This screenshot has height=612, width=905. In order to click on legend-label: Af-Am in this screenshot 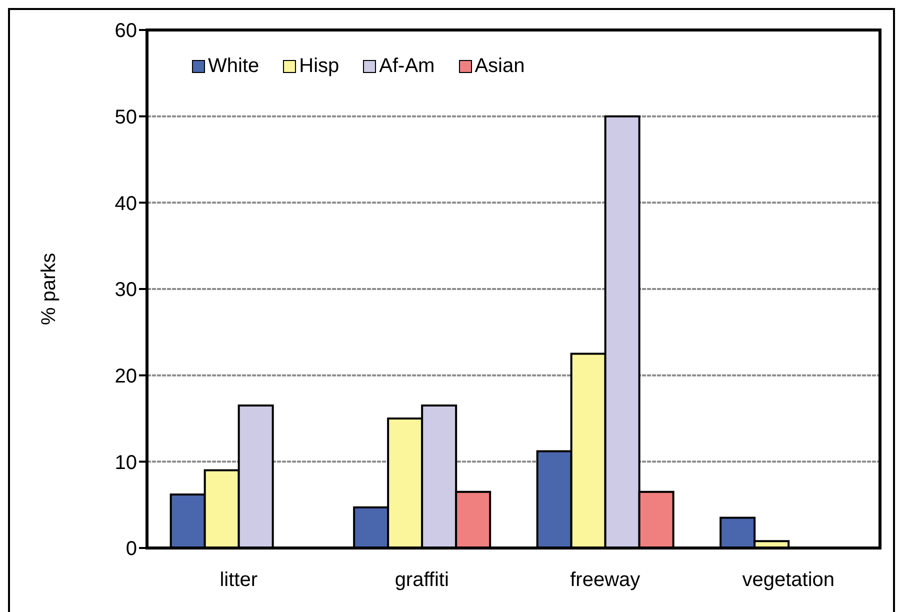, I will do `click(407, 66)`.